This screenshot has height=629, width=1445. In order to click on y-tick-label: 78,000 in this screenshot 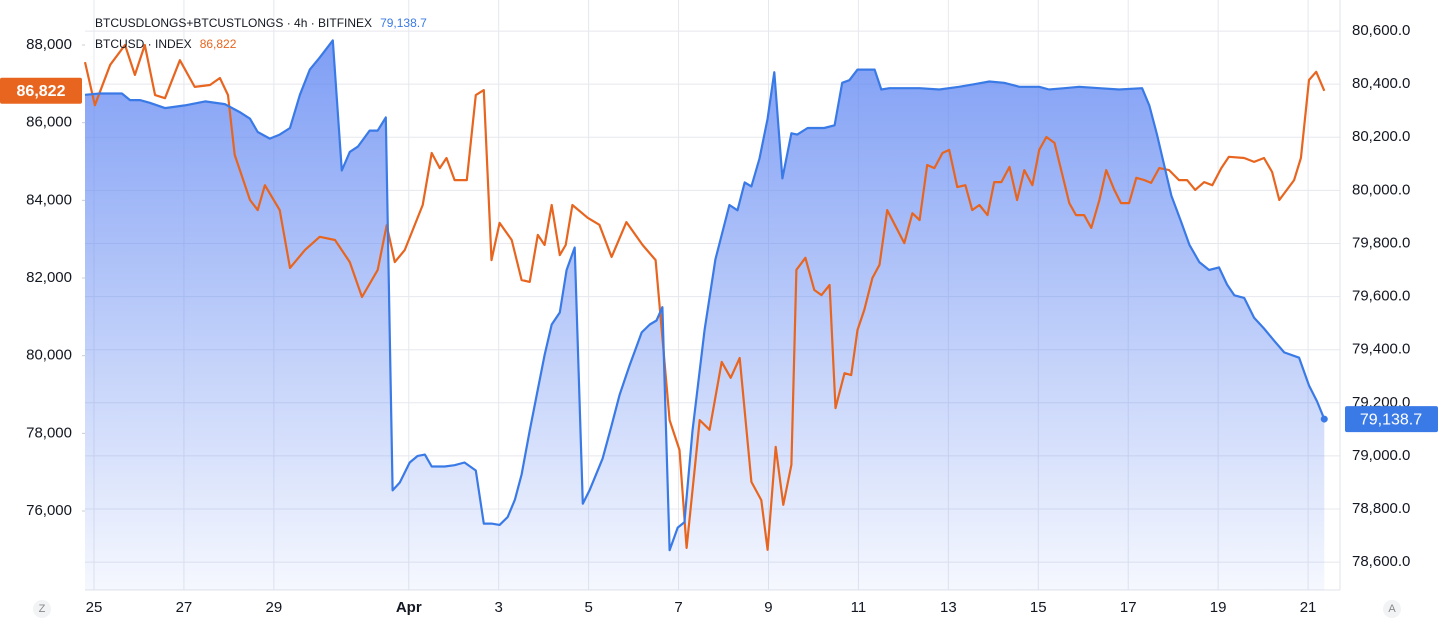, I will do `click(49, 432)`.